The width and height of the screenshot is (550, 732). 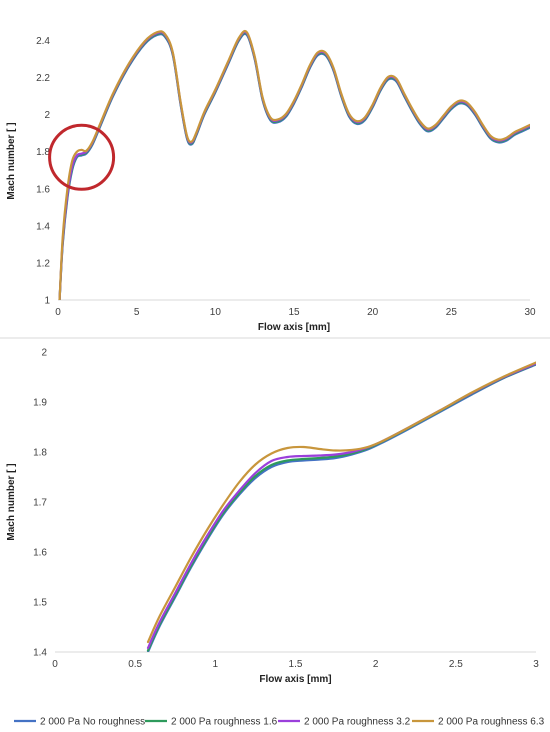 I want to click on highlight-circle, so click(x=82, y=157).